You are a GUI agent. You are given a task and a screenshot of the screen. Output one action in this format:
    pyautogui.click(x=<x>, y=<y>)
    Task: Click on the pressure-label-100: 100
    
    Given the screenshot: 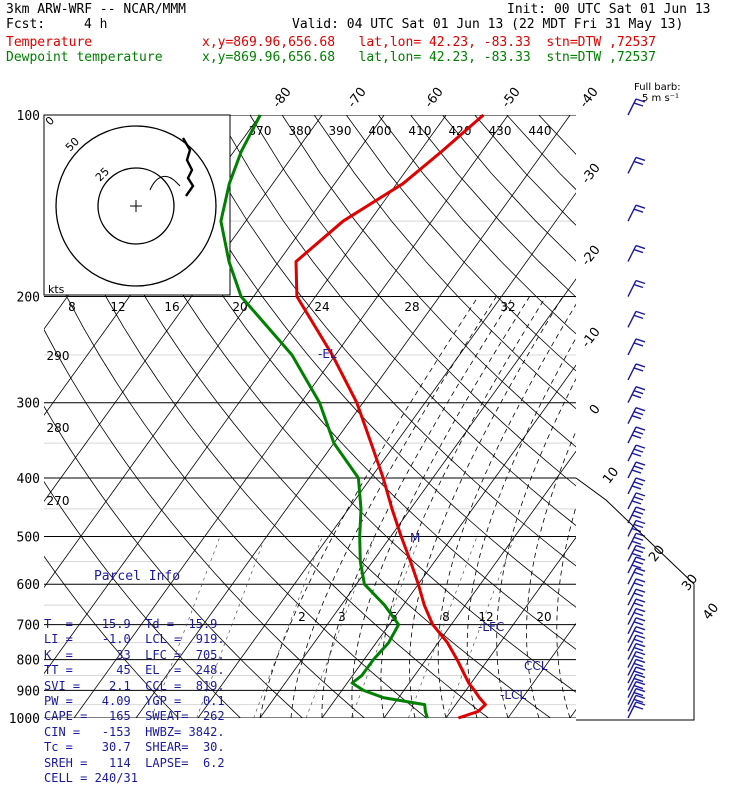 What is the action you would take?
    pyautogui.click(x=28, y=116)
    